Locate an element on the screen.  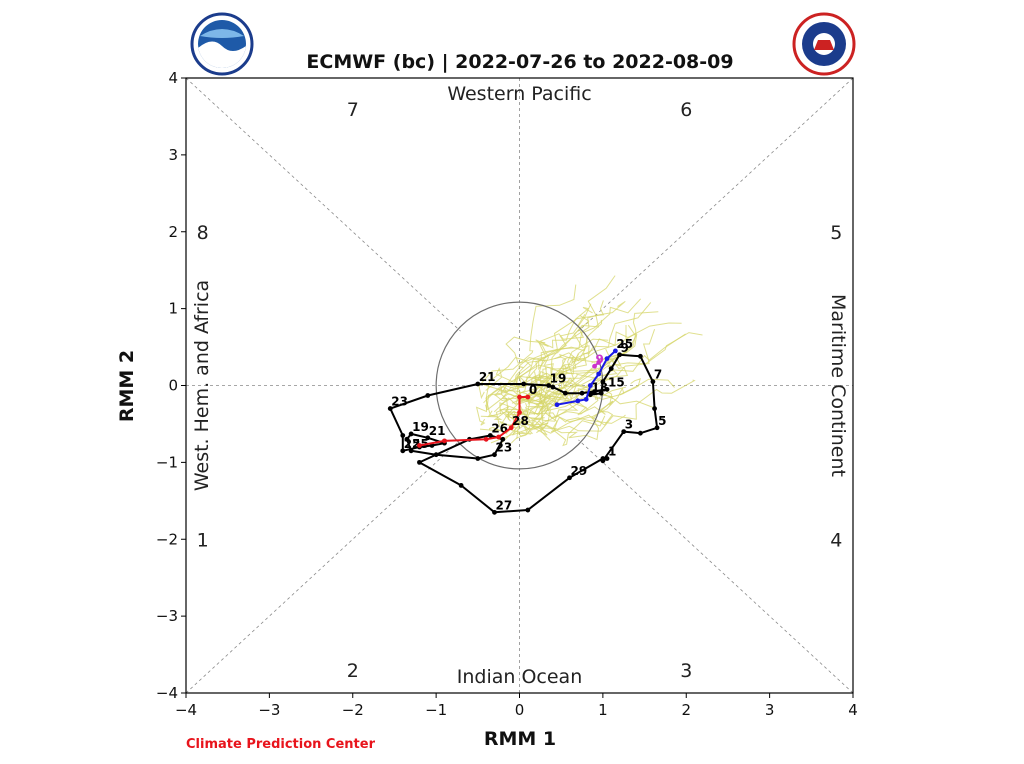
y-tick-label: 1 is located at coordinates (173, 309).